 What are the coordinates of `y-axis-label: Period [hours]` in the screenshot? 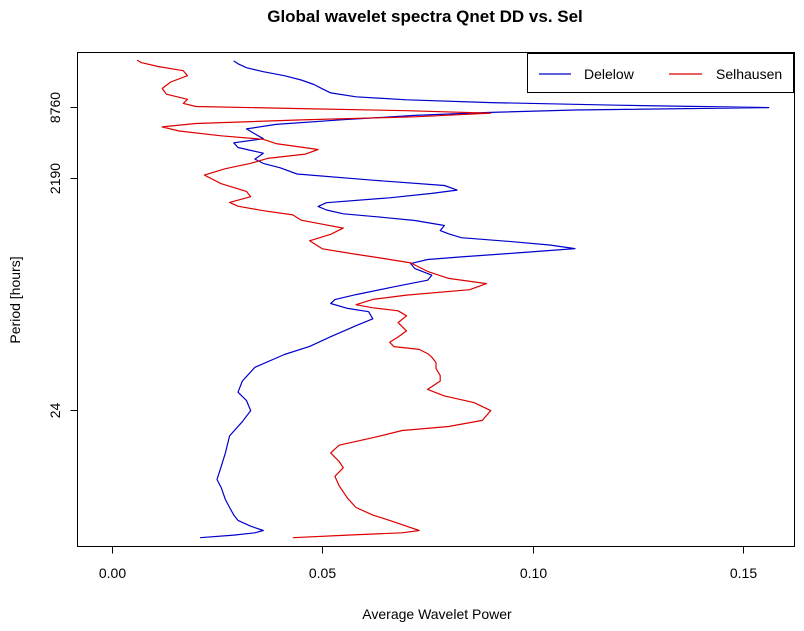 It's located at (15, 299).